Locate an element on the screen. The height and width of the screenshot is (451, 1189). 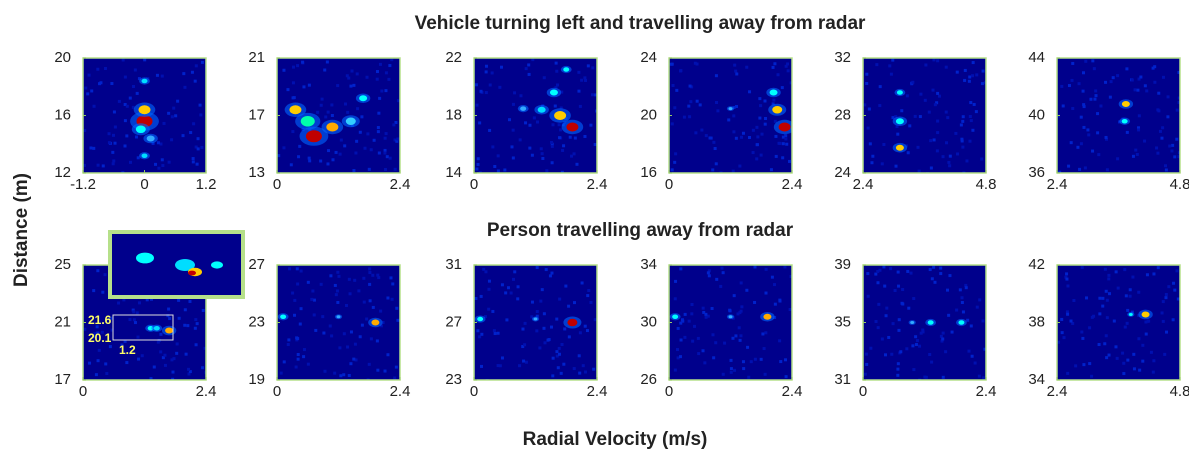
y-tick-label: 13 is located at coordinates (256, 172).